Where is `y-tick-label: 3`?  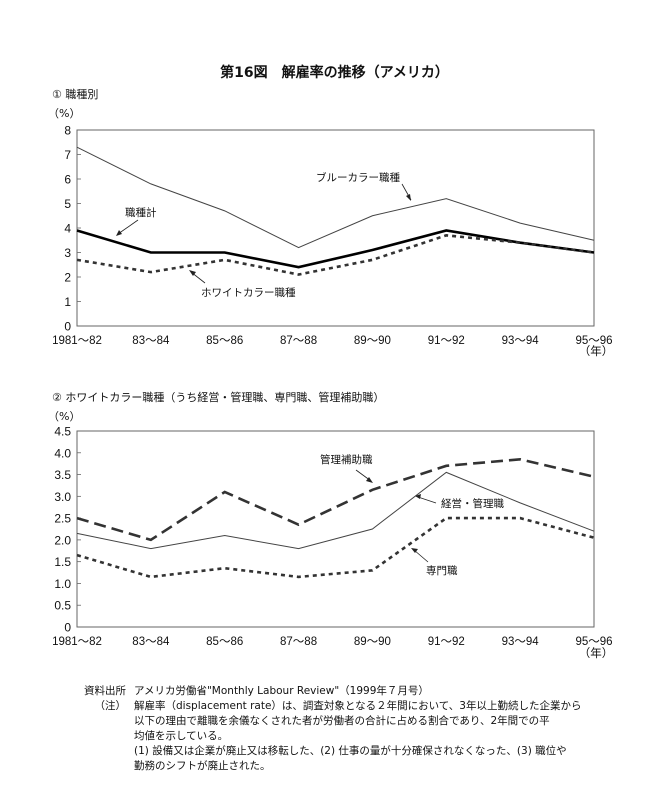
y-tick-label: 3 is located at coordinates (67, 253).